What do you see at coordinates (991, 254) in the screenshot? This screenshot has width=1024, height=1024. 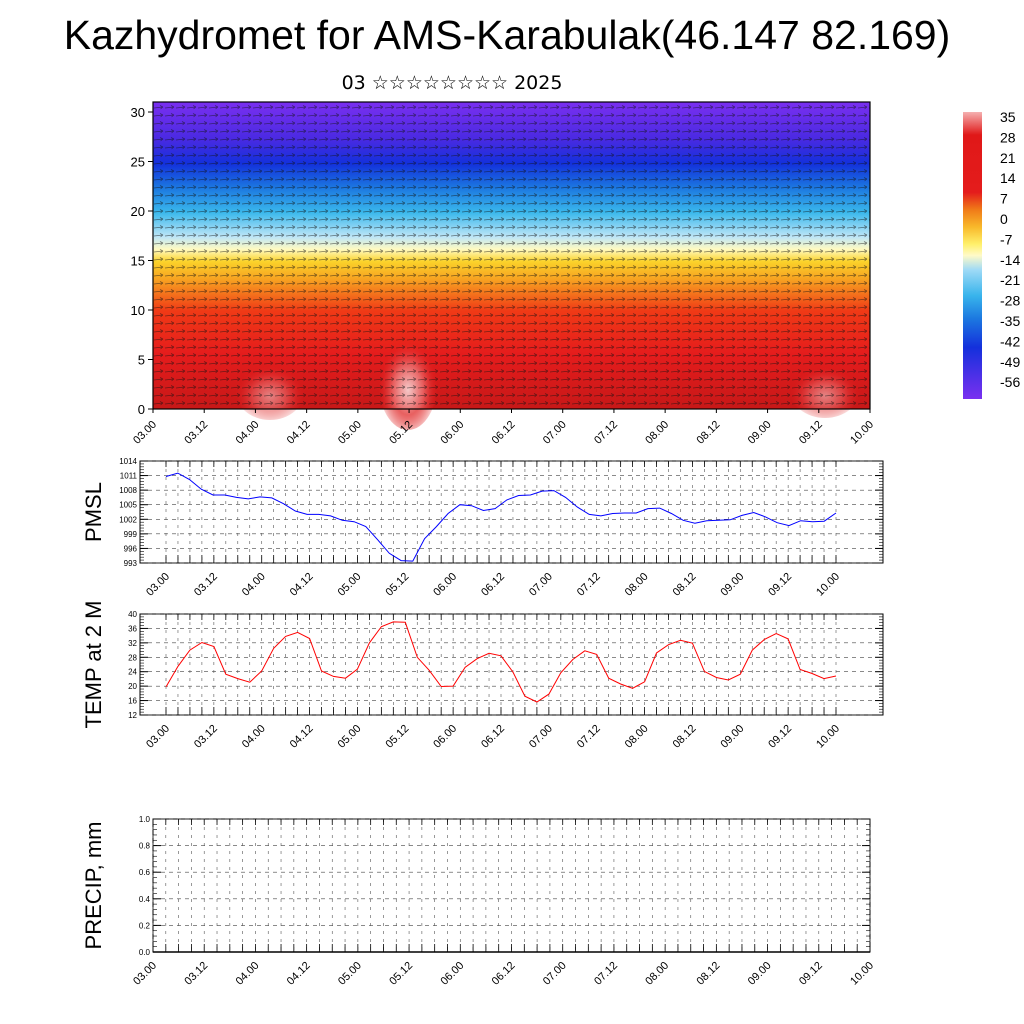 I see `colorbar: 35 28 21 14 7 0 -7 -14 -21 -28 -35 -42 -49 -56` at bounding box center [991, 254].